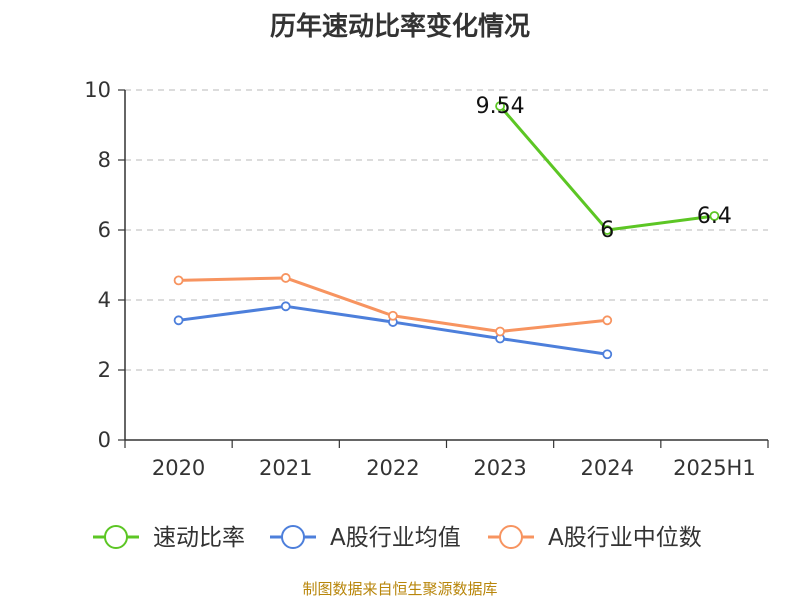 The width and height of the screenshot is (800, 600). I want to click on data-label: 6, so click(607, 230).